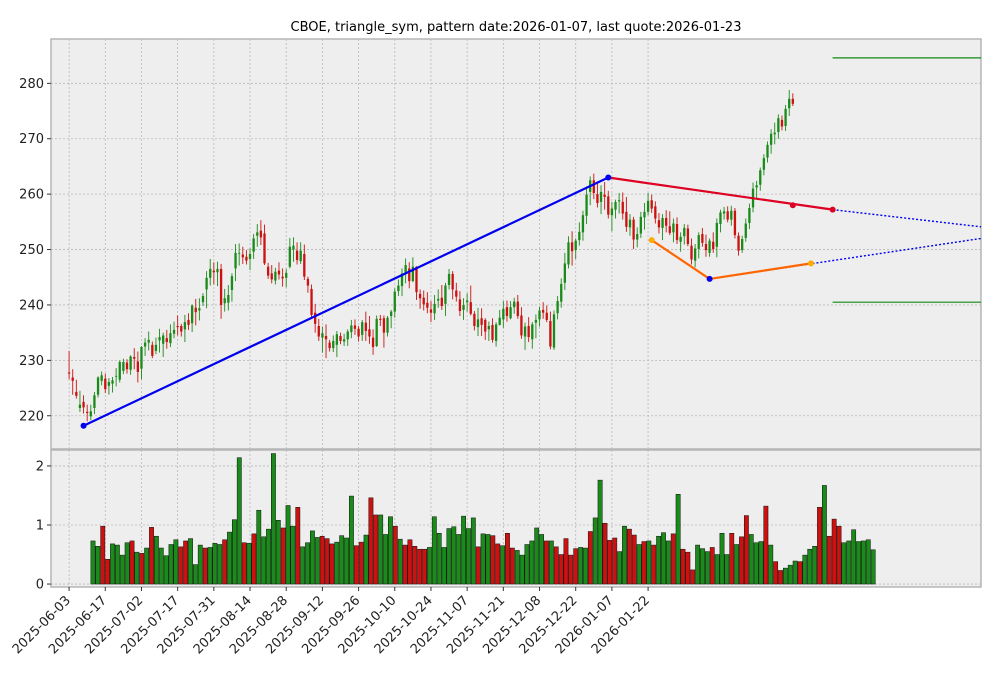 This screenshot has width=1001, height=678. What do you see at coordinates (31, 305) in the screenshot?
I see `price-y-tick-label: 240` at bounding box center [31, 305].